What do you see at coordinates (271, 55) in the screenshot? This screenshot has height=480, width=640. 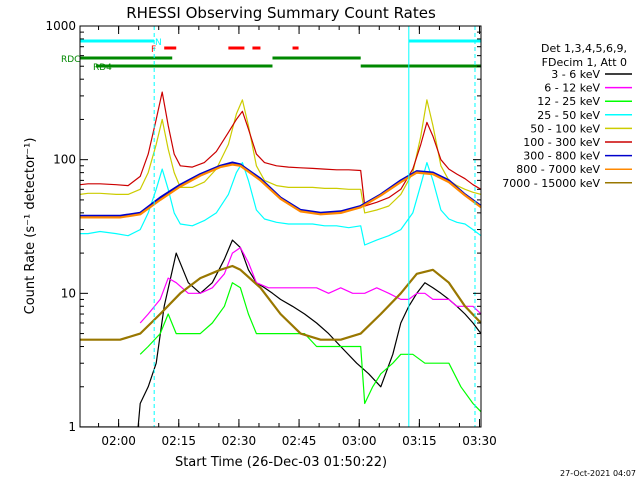 I see `flag-bars: NF RDC RD4` at bounding box center [271, 55].